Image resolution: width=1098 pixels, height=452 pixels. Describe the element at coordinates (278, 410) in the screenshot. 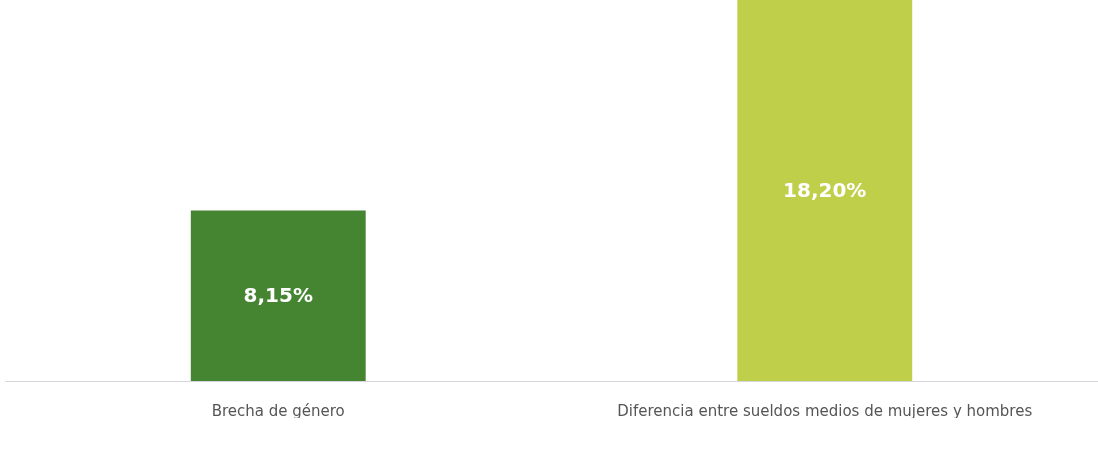

I see `x-tick-label: Brecha de género` at that location.